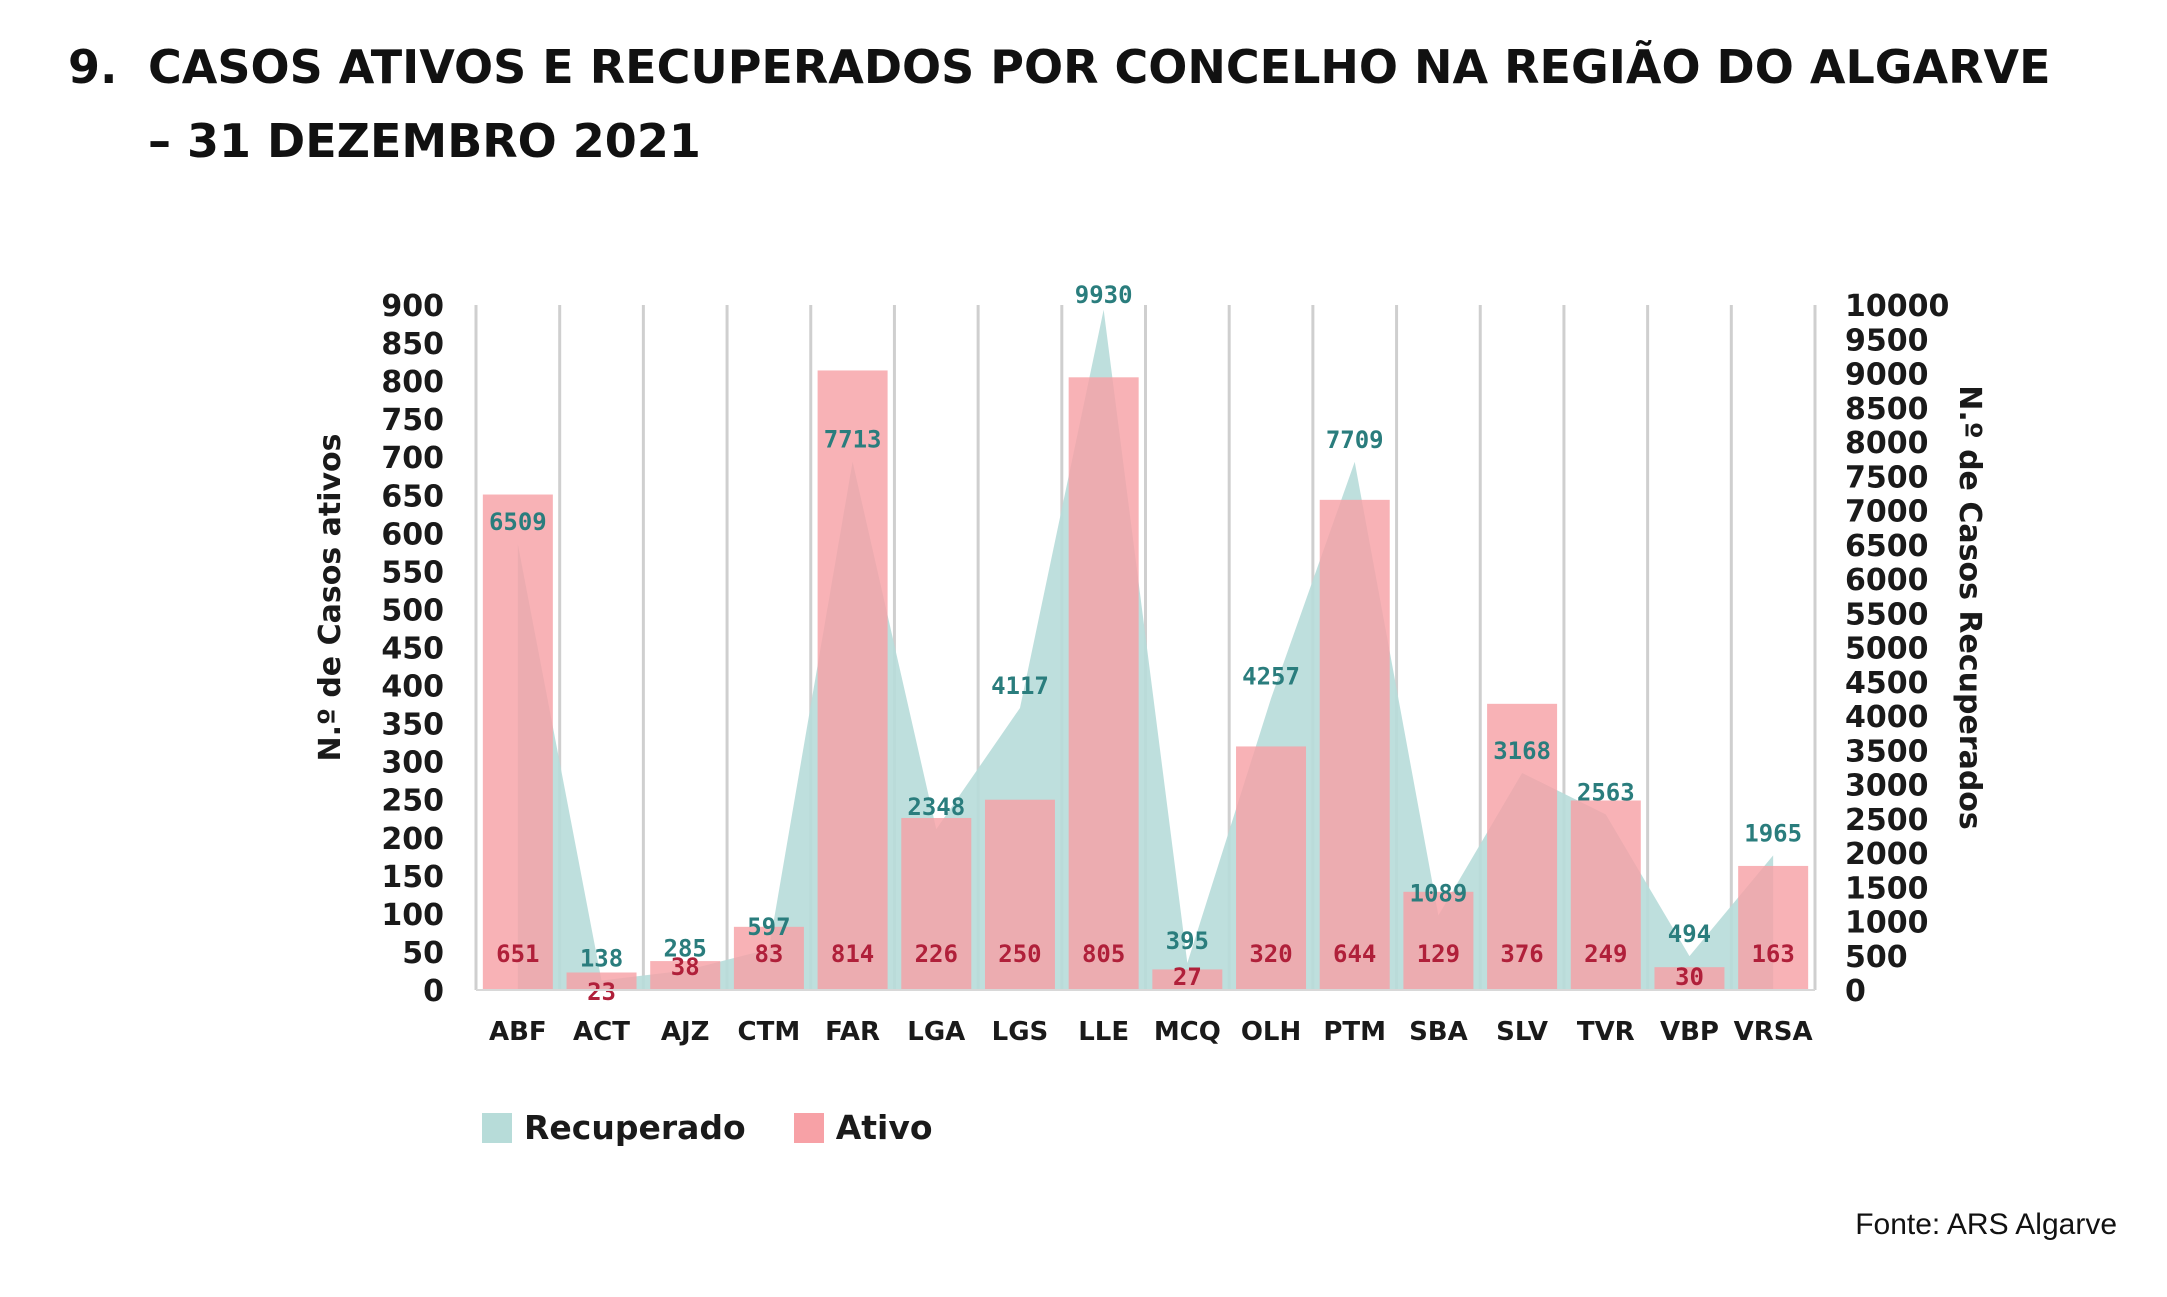 This screenshot has width=2167, height=1297. What do you see at coordinates (412, 915) in the screenshot?
I see `y-left-tick-label: 100` at bounding box center [412, 915].